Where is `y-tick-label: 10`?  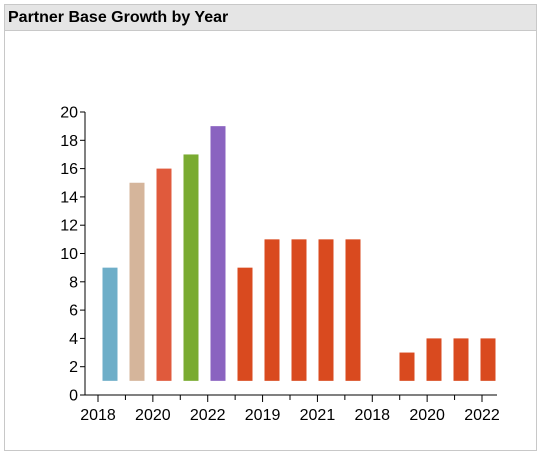
y-tick-label: 10 is located at coordinates (69, 254).